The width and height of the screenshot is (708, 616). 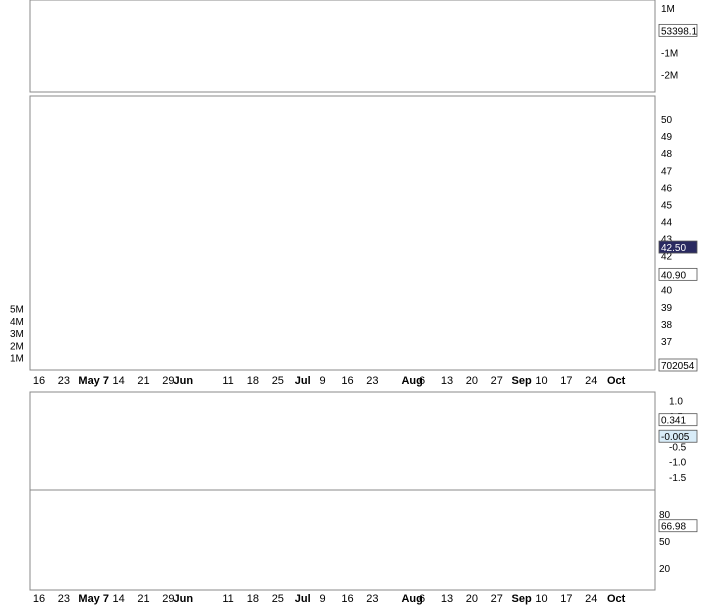 I want to click on macd-y-tick-2: -0.5, so click(x=678, y=447).